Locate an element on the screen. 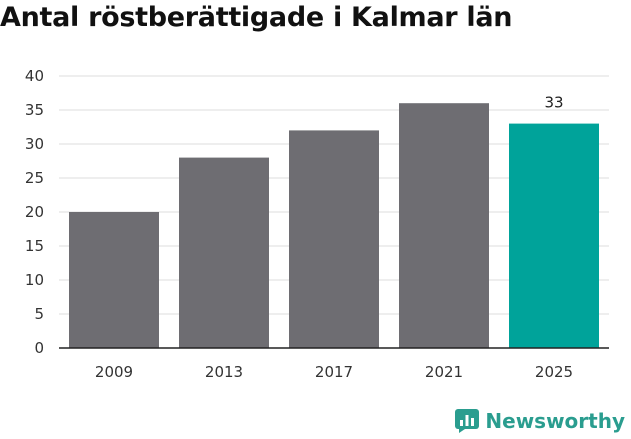 This screenshot has width=631, height=439. x-tick-label: 2017 is located at coordinates (334, 372).